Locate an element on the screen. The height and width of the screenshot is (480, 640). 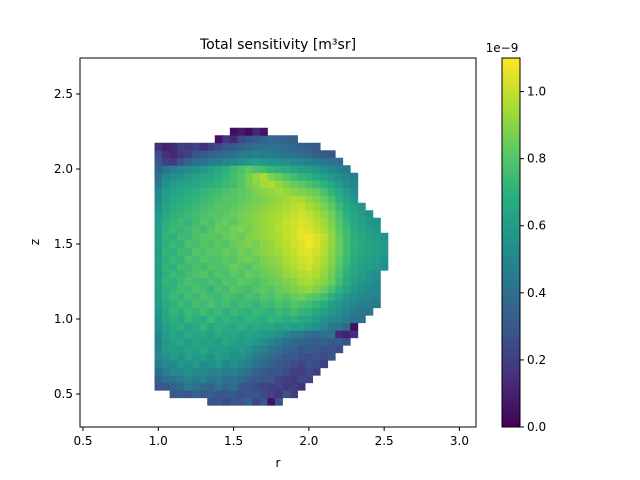
colorbar-exponent-label: 1e−9 is located at coordinates (502, 48).